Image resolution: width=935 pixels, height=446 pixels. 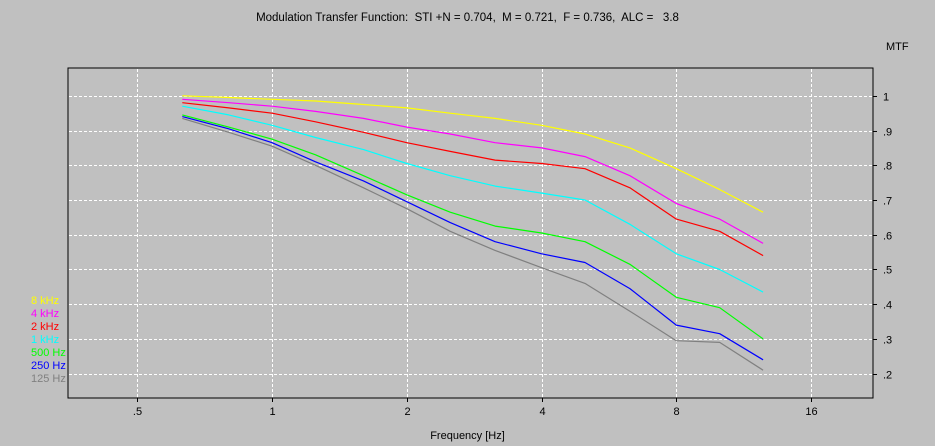 What do you see at coordinates (45, 314) in the screenshot?
I see `legend-item-4-khz: 4 kHz` at bounding box center [45, 314].